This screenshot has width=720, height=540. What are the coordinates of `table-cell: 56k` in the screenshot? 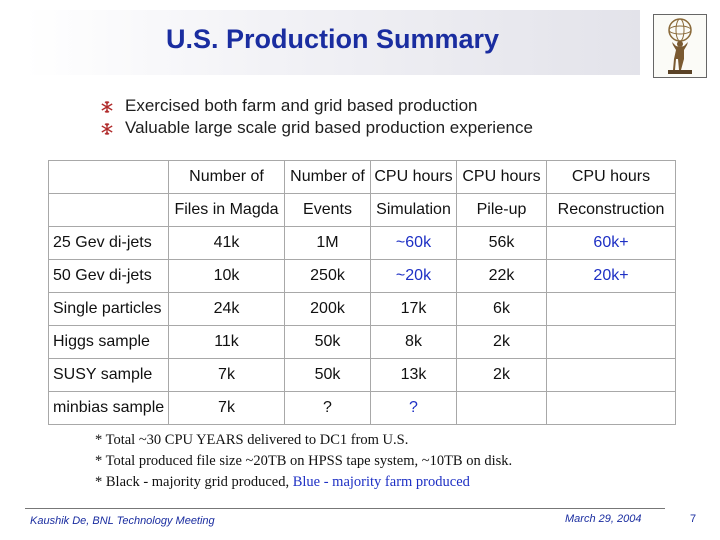 It's located at (501, 243).